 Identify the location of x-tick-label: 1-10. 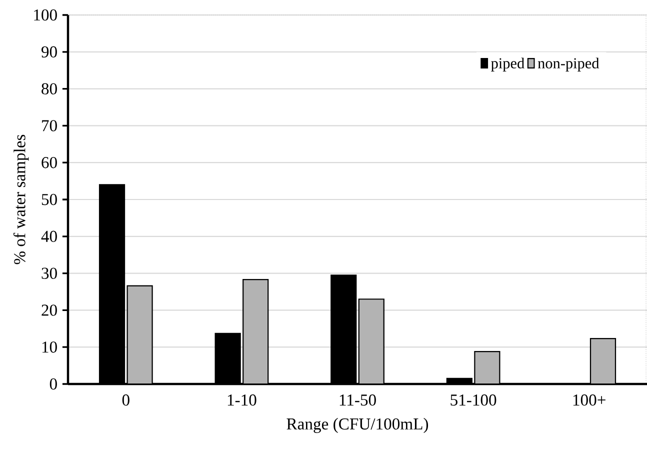
(242, 400).